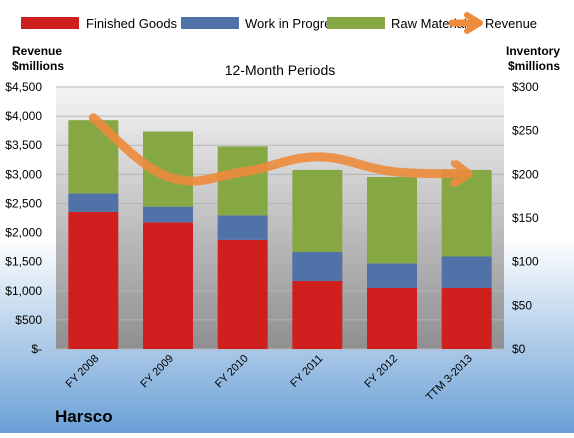 The height and width of the screenshot is (438, 574). Describe the element at coordinates (525, 174) in the screenshot. I see `right-axis-tick-label: $200` at that location.